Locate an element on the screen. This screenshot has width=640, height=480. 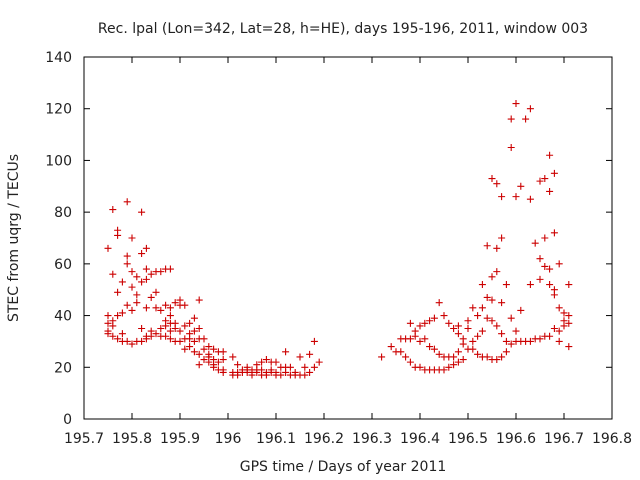
y-tick-label: 140 is located at coordinates (58, 58).